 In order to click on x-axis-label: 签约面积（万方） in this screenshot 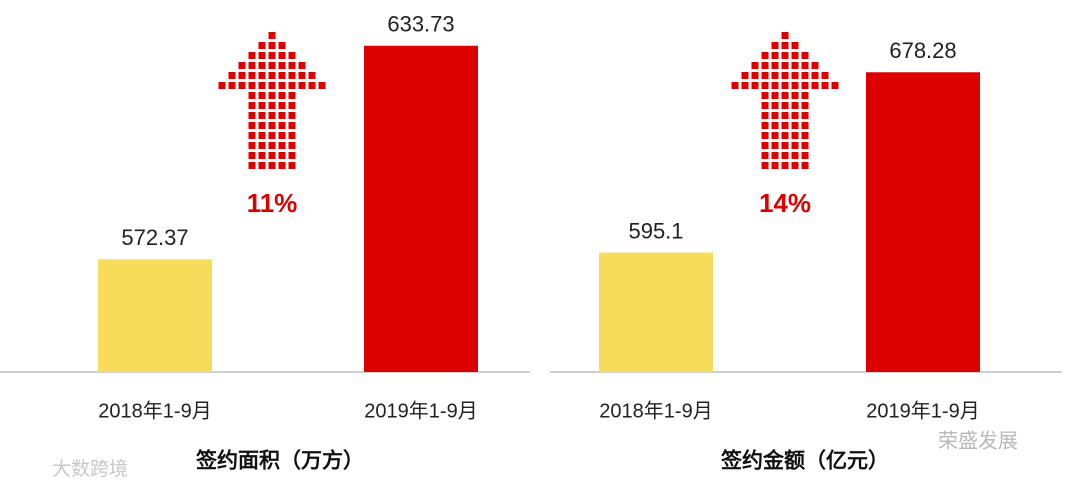, I will do `click(279, 461)`.